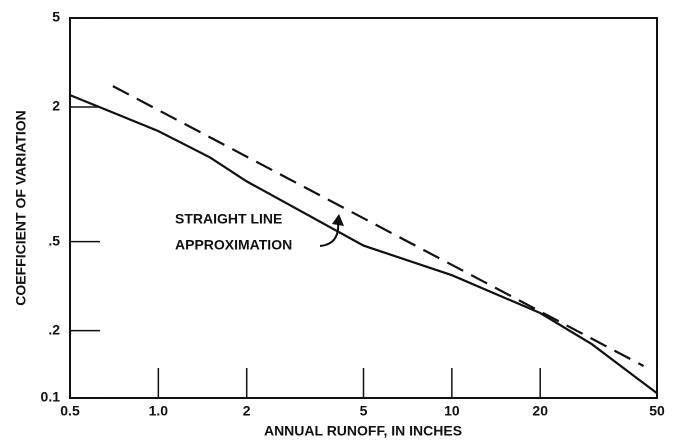 Image resolution: width=680 pixels, height=442 pixels. What do you see at coordinates (159, 411) in the screenshot?
I see `x-tick-label: 1.0` at bounding box center [159, 411].